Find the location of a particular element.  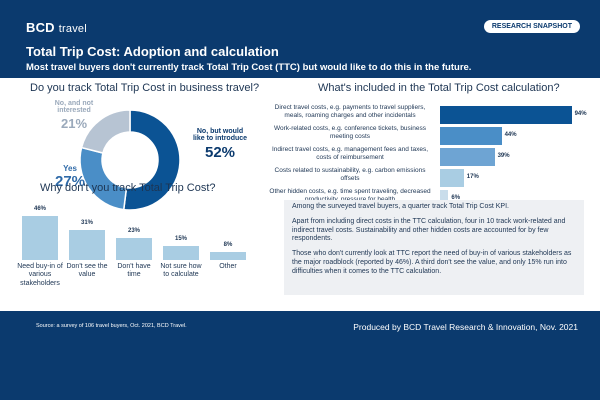

vbar-category-label: Not sure how to calculate is located at coordinates (181, 271).